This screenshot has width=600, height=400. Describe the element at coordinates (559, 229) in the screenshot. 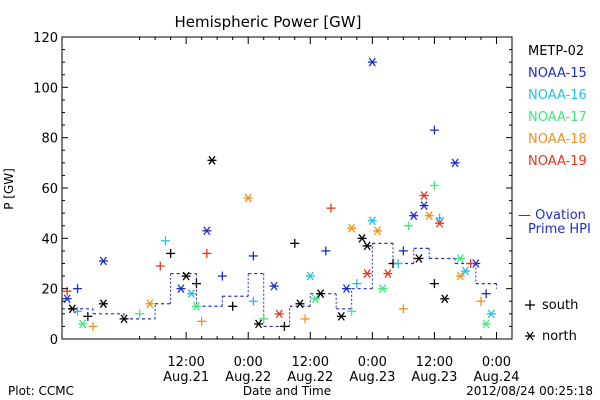

I see `legend-ovation-label: Prime HPI` at that location.